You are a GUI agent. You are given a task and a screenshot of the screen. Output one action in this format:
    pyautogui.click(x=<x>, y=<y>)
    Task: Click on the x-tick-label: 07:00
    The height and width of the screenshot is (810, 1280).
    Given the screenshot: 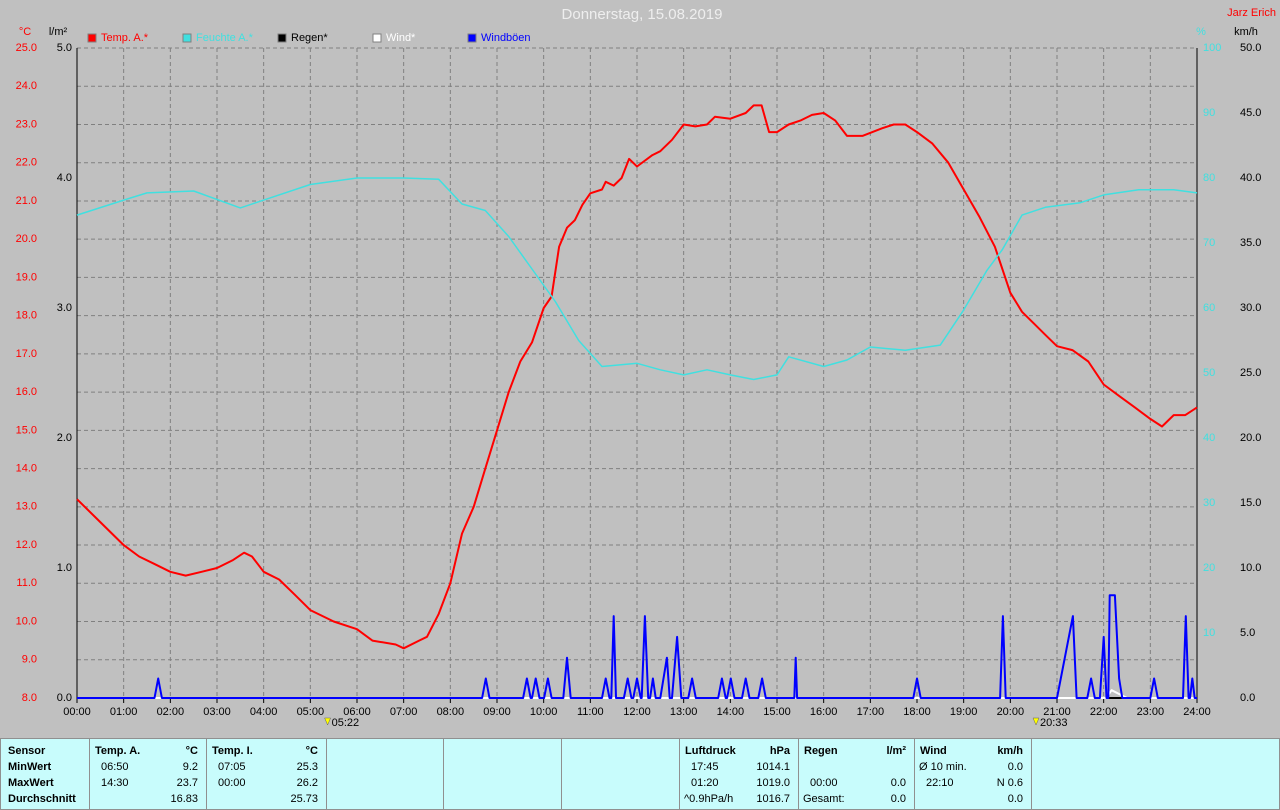 What is the action you would take?
    pyautogui.click(x=404, y=712)
    